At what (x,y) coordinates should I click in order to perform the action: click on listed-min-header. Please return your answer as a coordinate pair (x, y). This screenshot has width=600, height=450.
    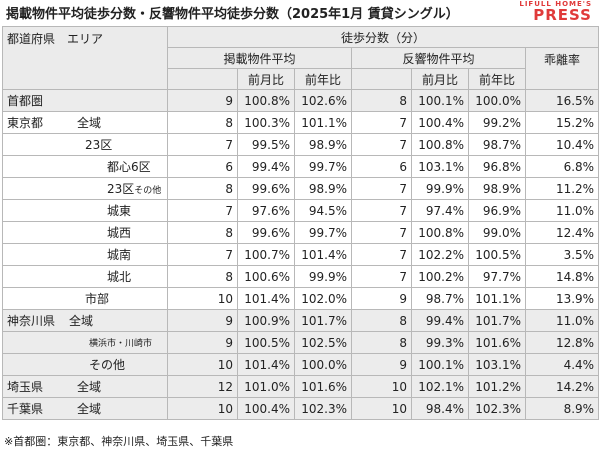
    Looking at the image, I should click on (203, 79).